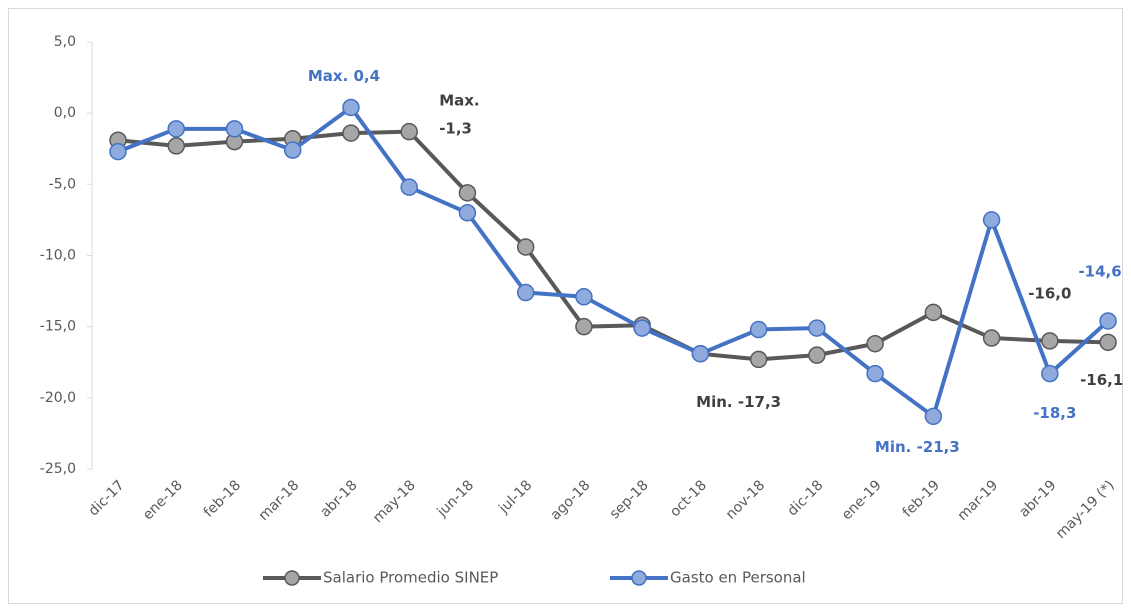  I want to click on data-label: -18,3, so click(1054, 413).